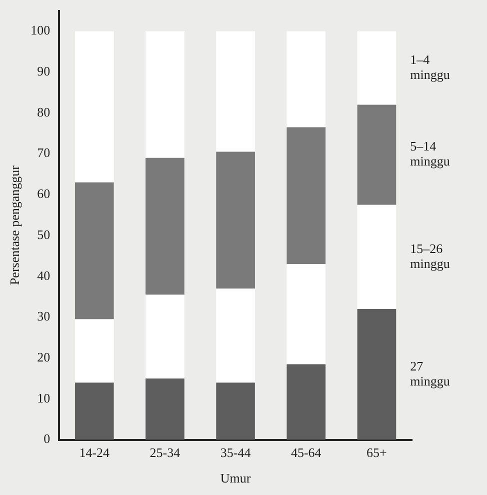 The width and height of the screenshot is (487, 495). I want to click on y-tick-label: 40, so click(43, 275).